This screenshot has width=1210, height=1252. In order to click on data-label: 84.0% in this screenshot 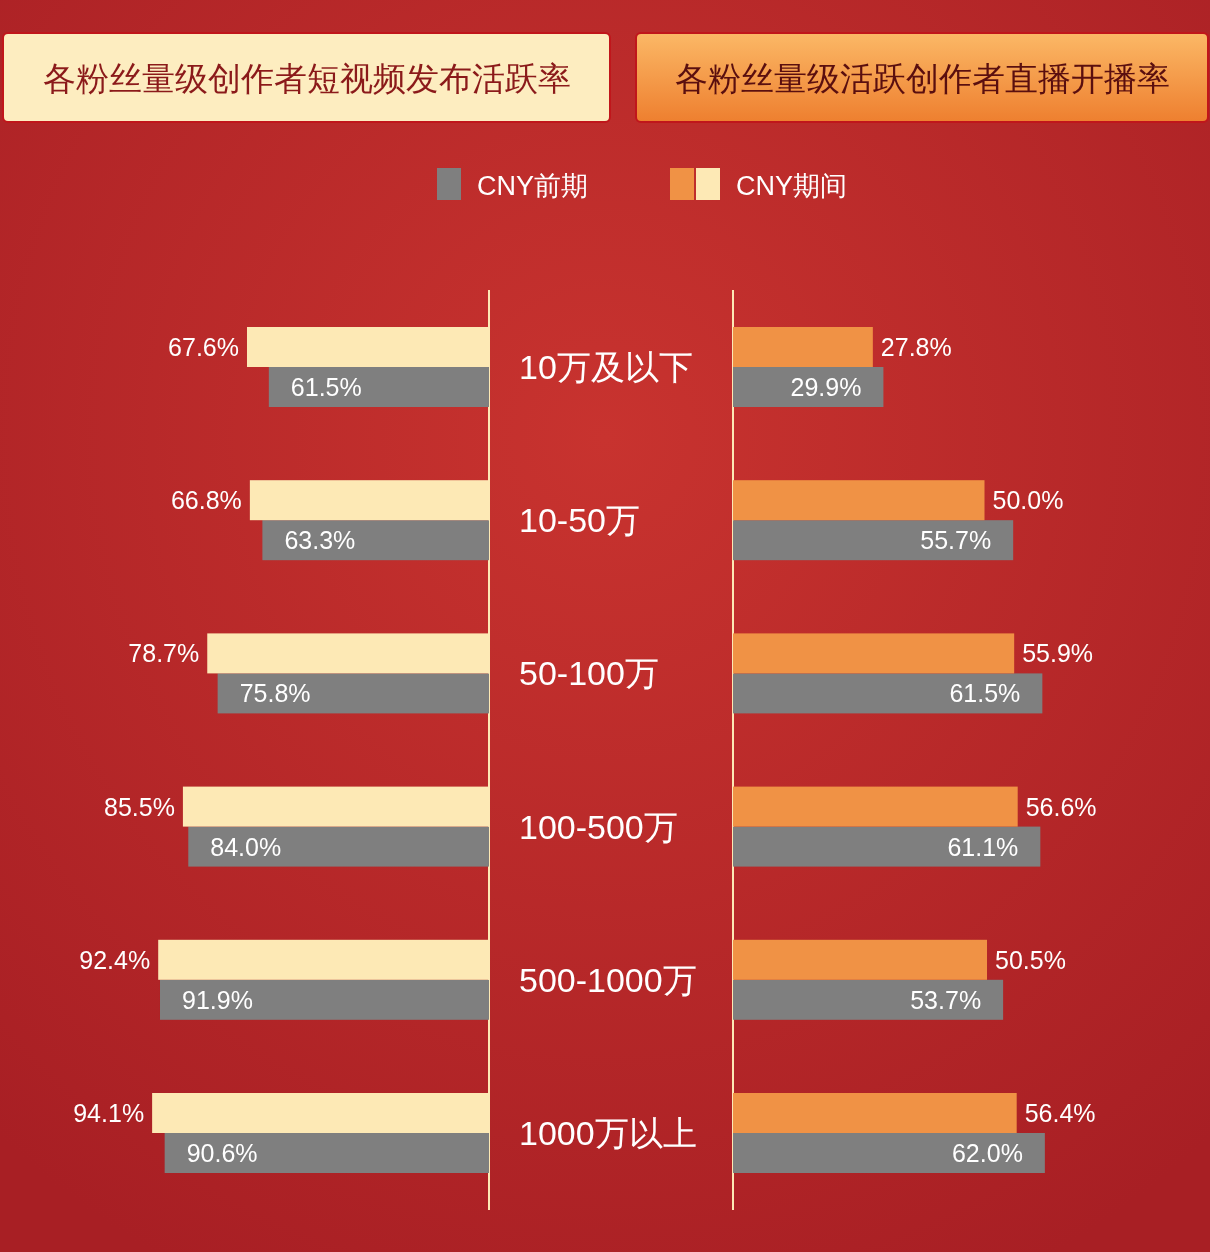, I will do `click(246, 846)`.